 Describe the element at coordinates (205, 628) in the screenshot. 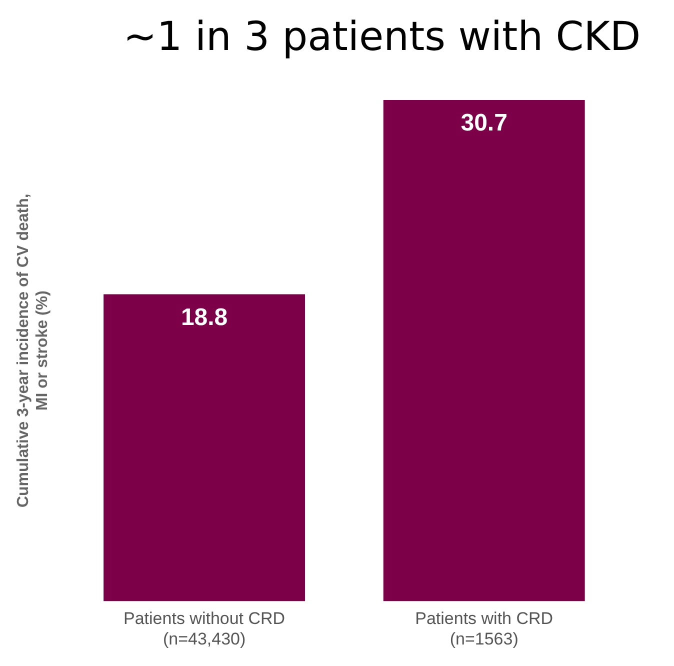

I see `x-tick-label: Patients without CRD (n=43,430)` at that location.